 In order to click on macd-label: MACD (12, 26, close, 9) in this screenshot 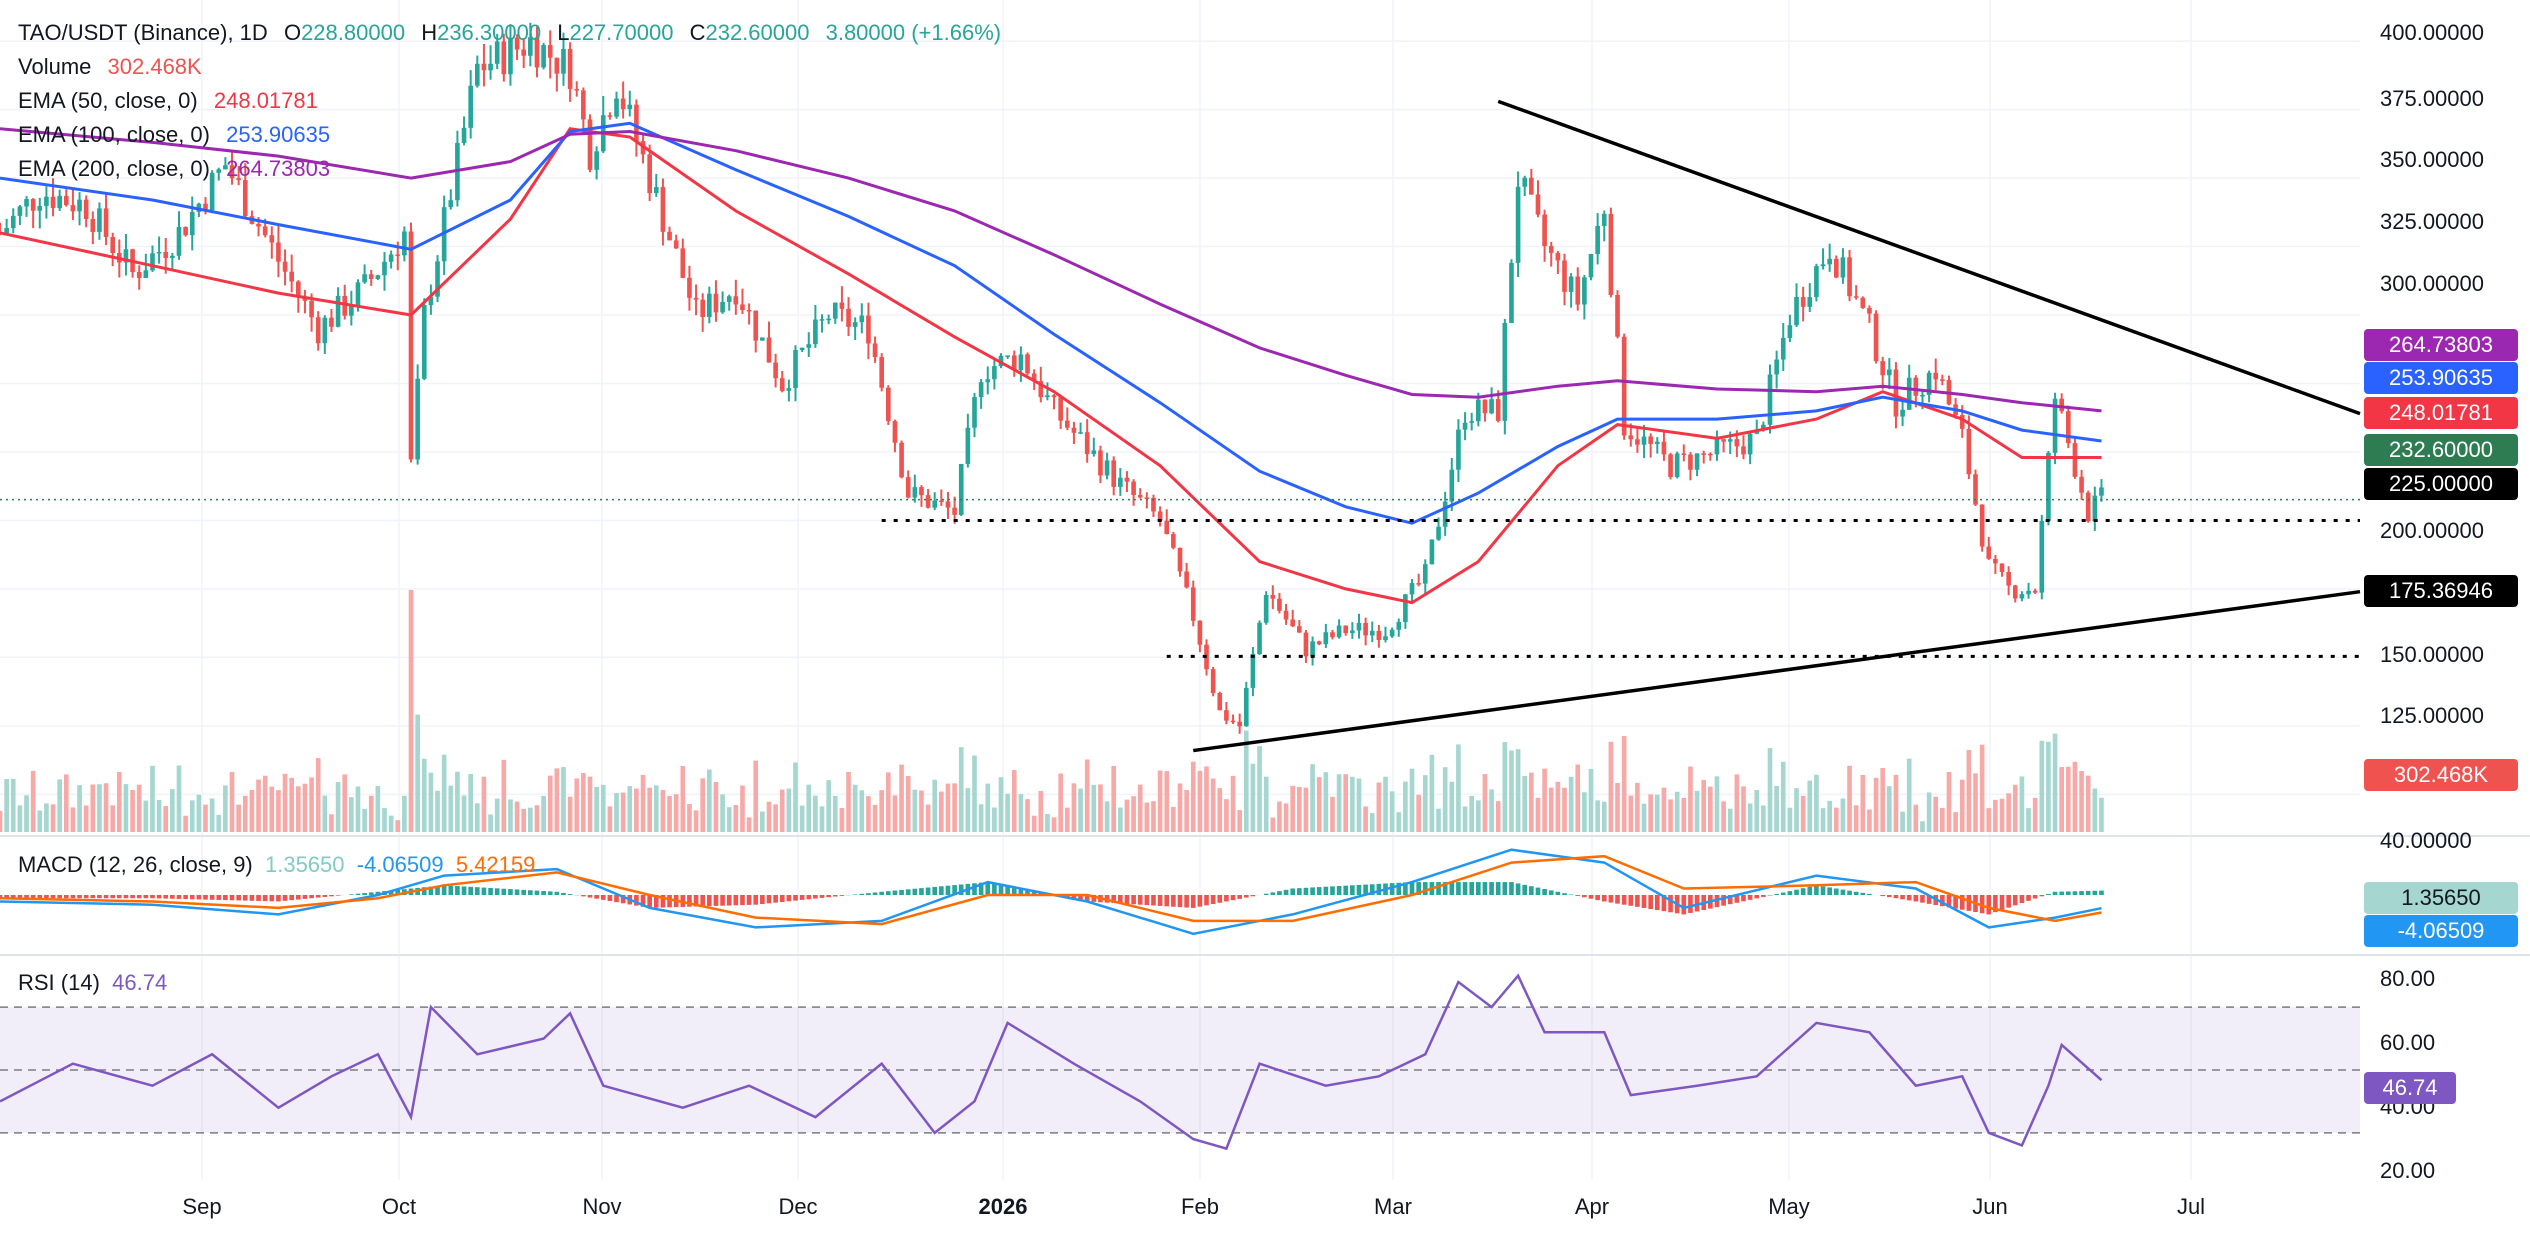, I will do `click(135, 864)`.